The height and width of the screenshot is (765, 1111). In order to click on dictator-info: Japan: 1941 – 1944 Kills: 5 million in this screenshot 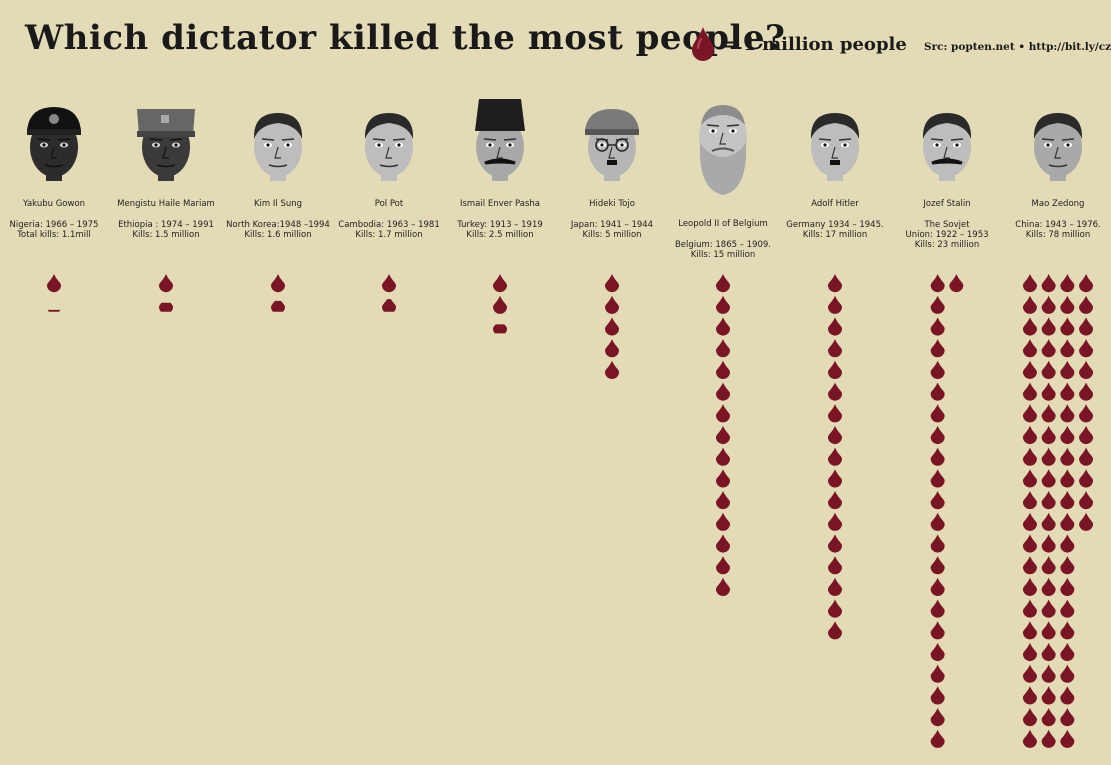, I will do `click(612, 230)`.